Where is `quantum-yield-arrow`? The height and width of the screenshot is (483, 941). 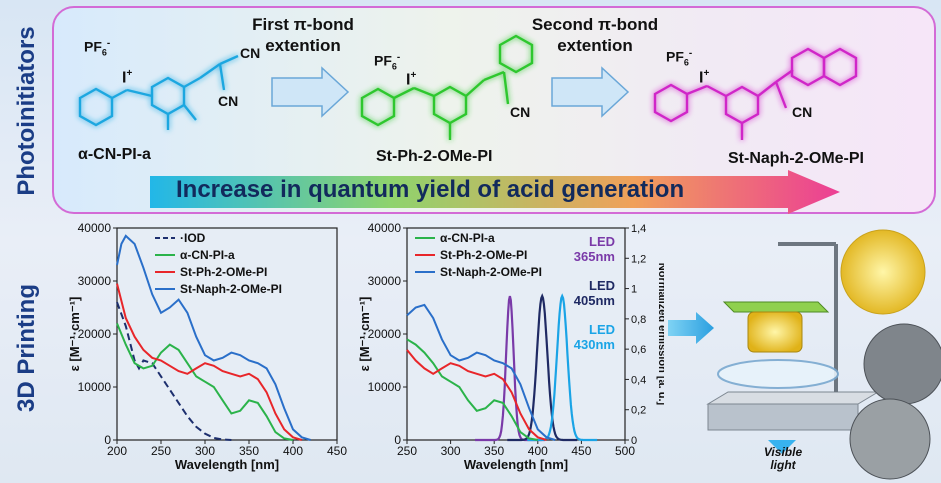 quantum-yield-arrow is located at coordinates (495, 192).